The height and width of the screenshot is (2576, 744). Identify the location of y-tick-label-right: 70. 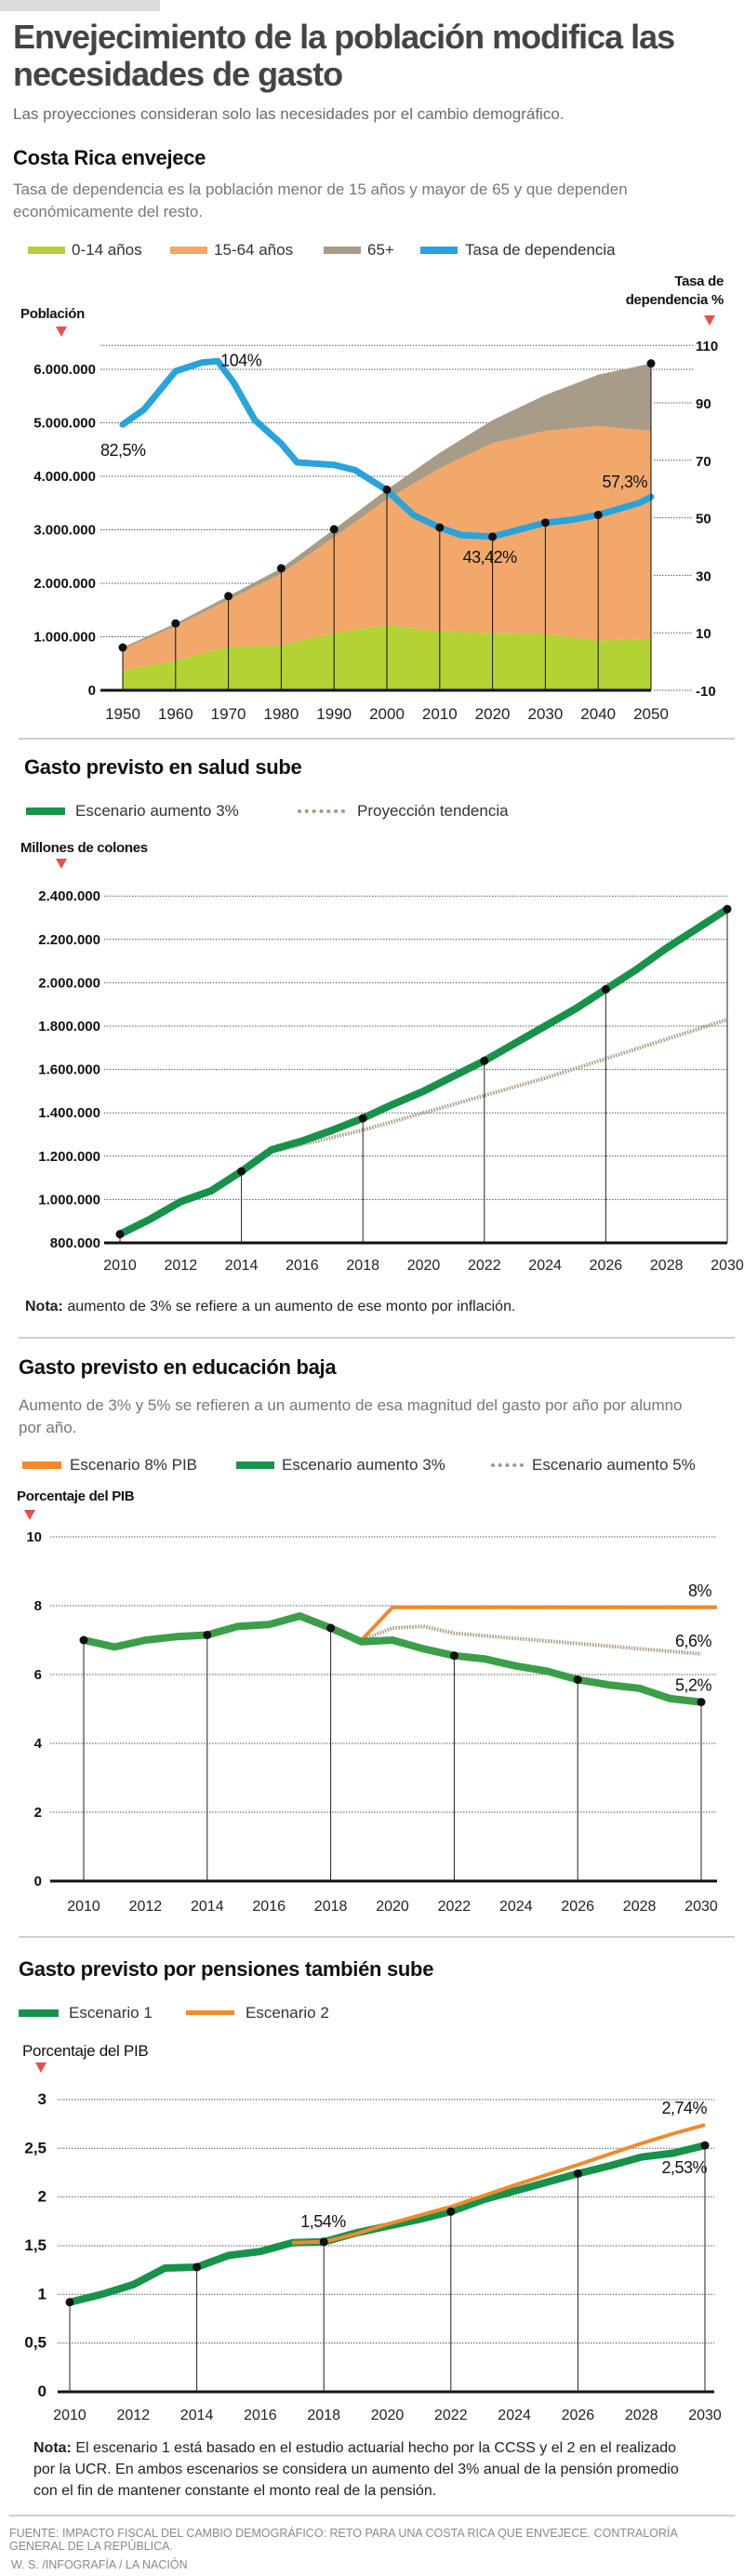
(703, 462).